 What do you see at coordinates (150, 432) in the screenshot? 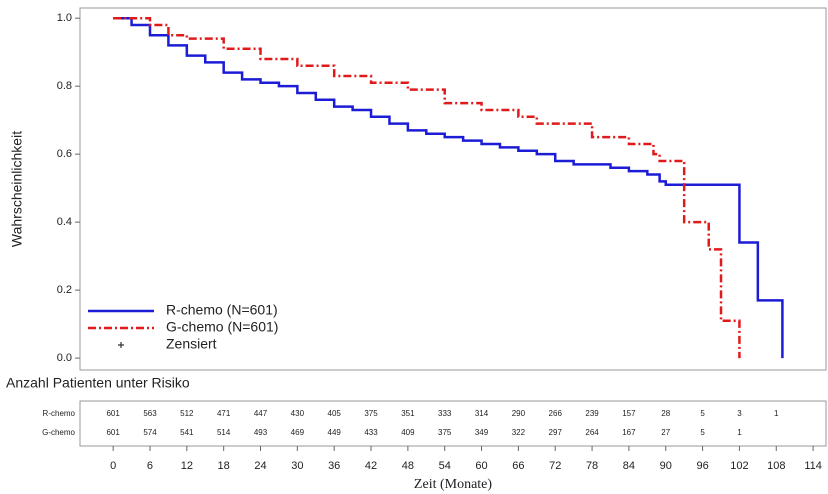
I see `risk-count: 574` at bounding box center [150, 432].